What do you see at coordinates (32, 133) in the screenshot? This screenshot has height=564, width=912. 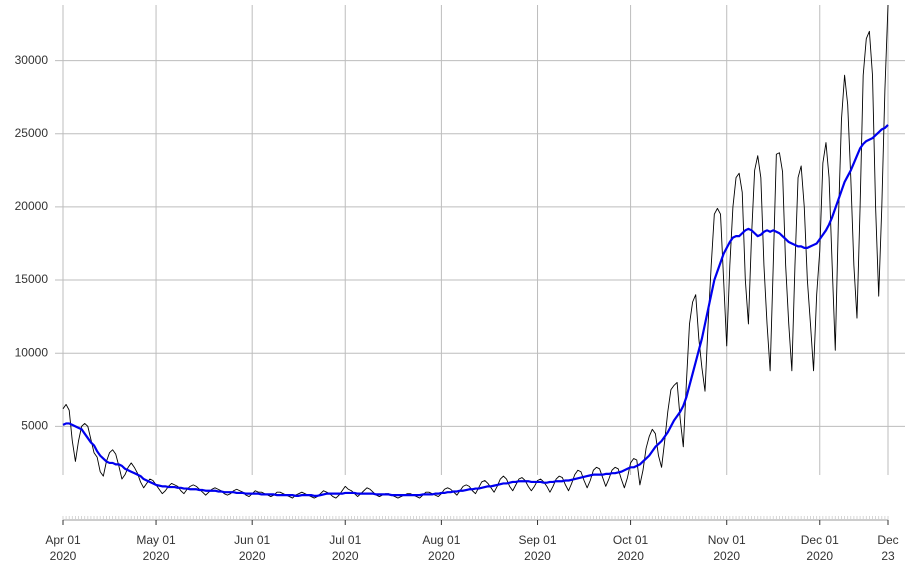 I see `y-tick-label: 25000` at bounding box center [32, 133].